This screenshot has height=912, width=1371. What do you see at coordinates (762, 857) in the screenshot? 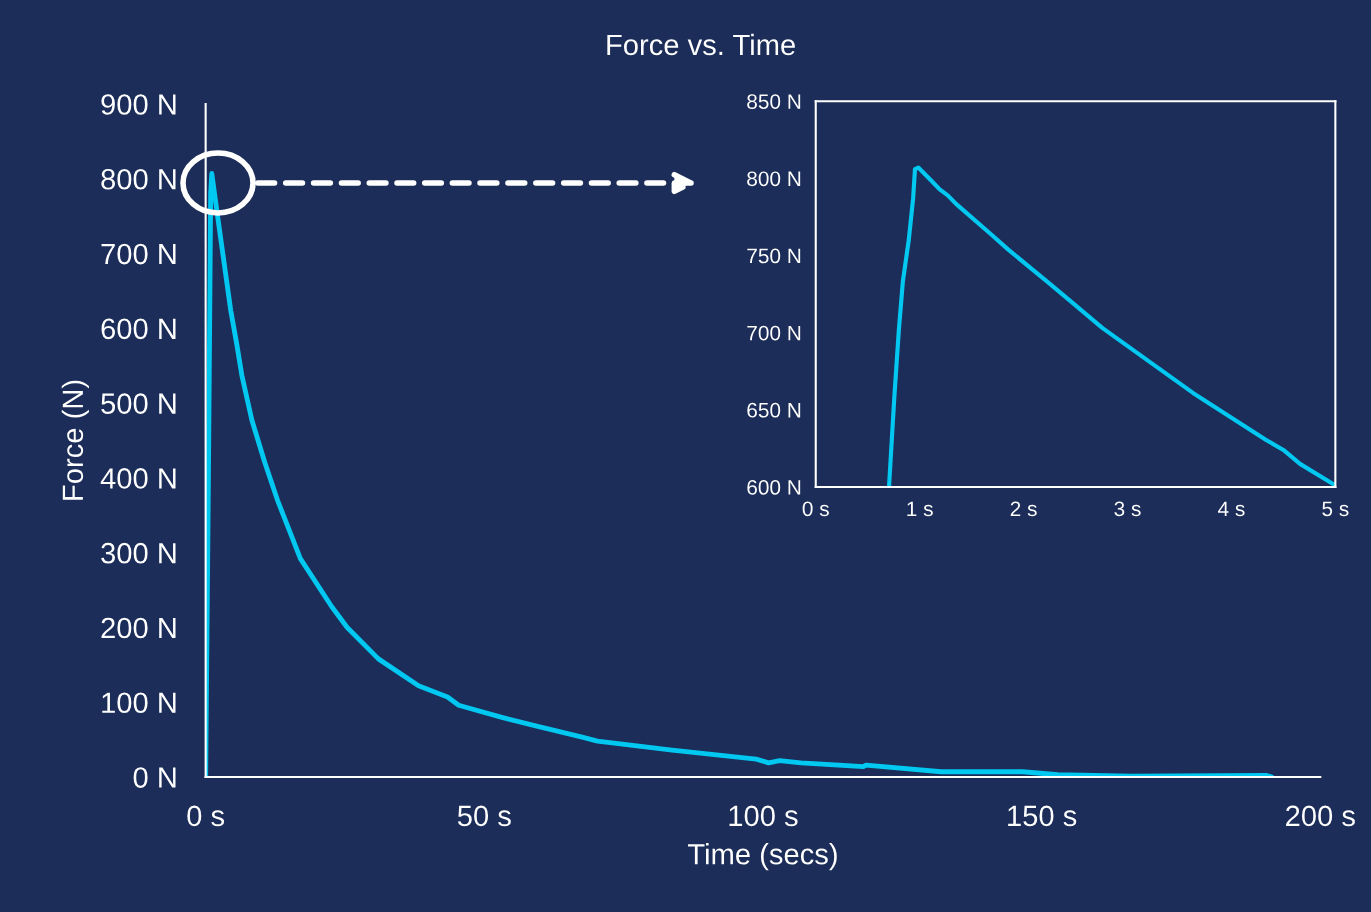
I see `x-axis-title: Time (secs)` at bounding box center [762, 857].